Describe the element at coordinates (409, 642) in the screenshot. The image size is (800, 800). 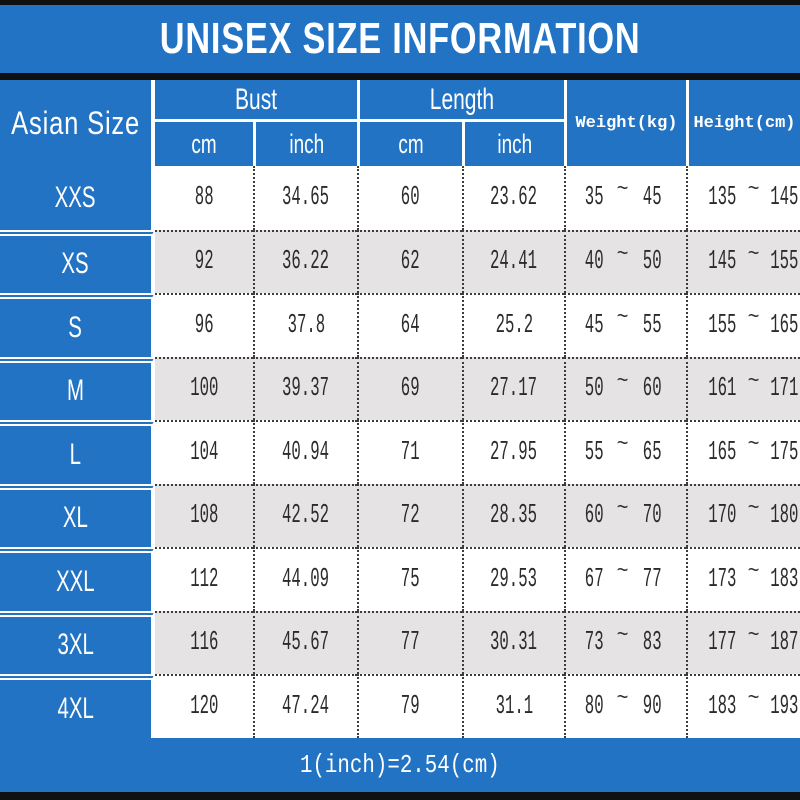
I see `length-cm-cell: 77` at that location.